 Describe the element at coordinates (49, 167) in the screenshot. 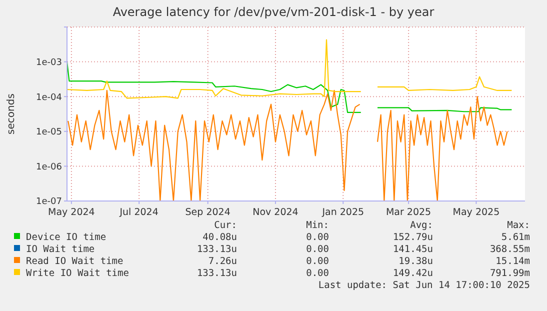

I see `y-tick-label: 1e-06` at that location.